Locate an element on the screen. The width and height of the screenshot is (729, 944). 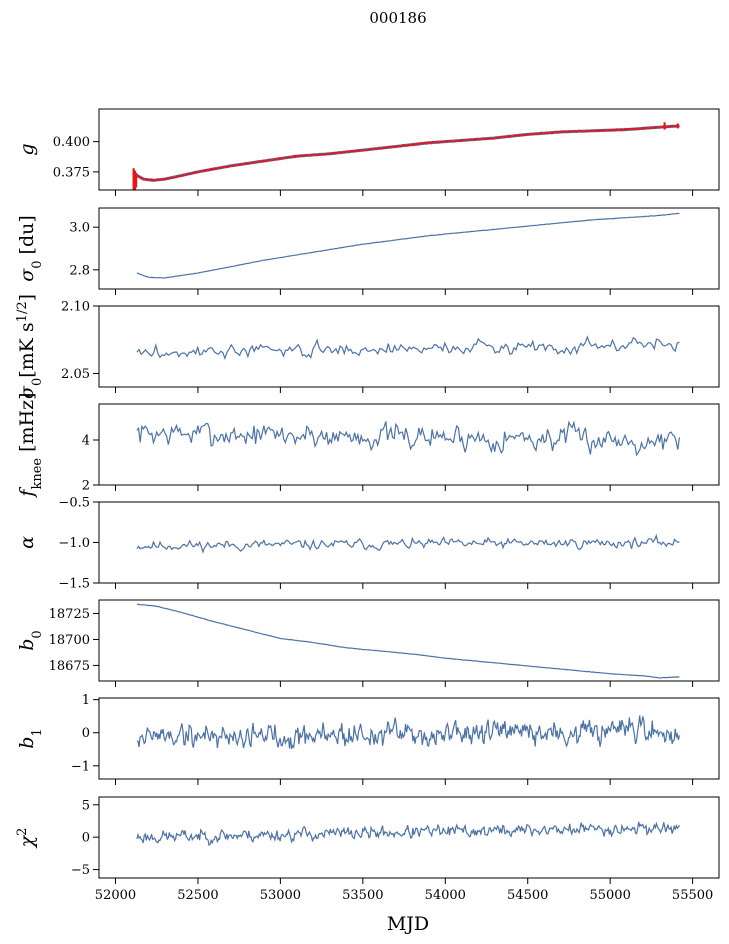
panel-g: 0.375 0.400 g is located at coordinates (368, 152).